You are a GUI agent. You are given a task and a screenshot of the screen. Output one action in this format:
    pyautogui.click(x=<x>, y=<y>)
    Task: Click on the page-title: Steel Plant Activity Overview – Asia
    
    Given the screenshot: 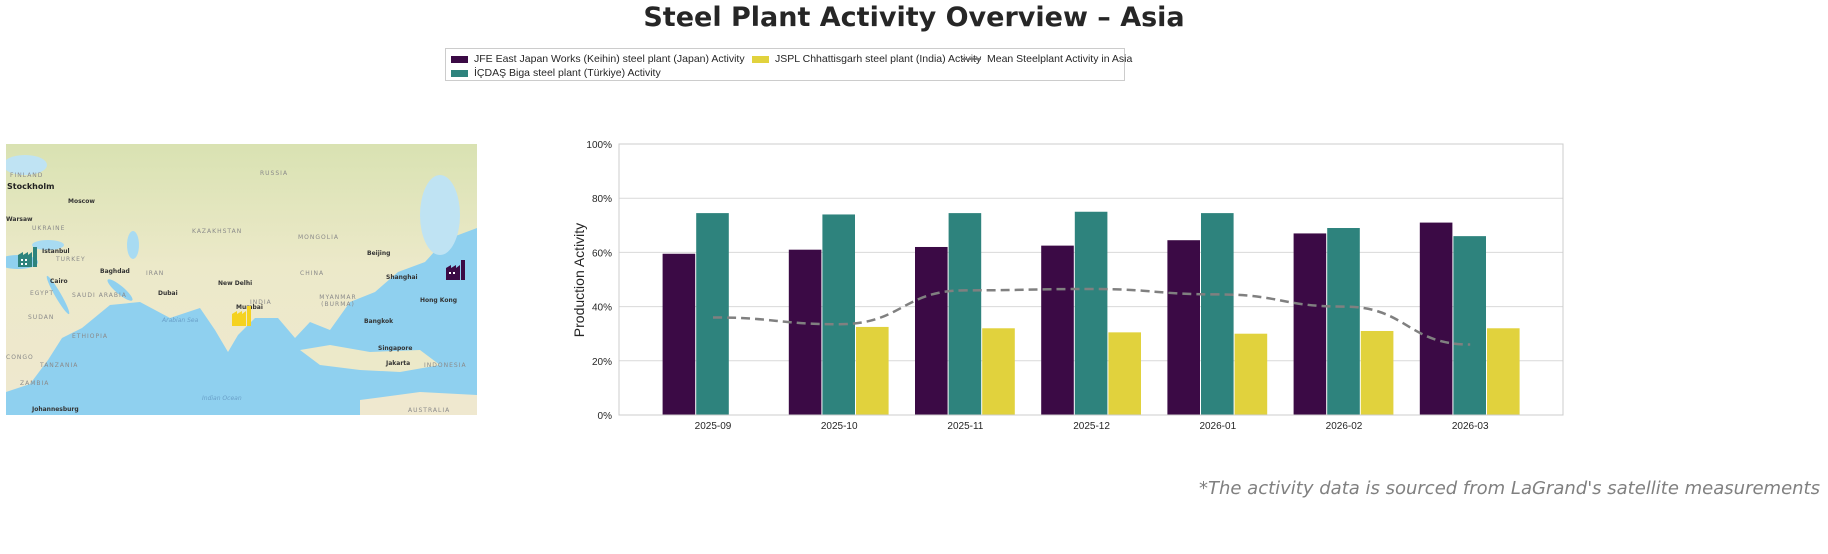 What is the action you would take?
    pyautogui.click(x=914, y=17)
    